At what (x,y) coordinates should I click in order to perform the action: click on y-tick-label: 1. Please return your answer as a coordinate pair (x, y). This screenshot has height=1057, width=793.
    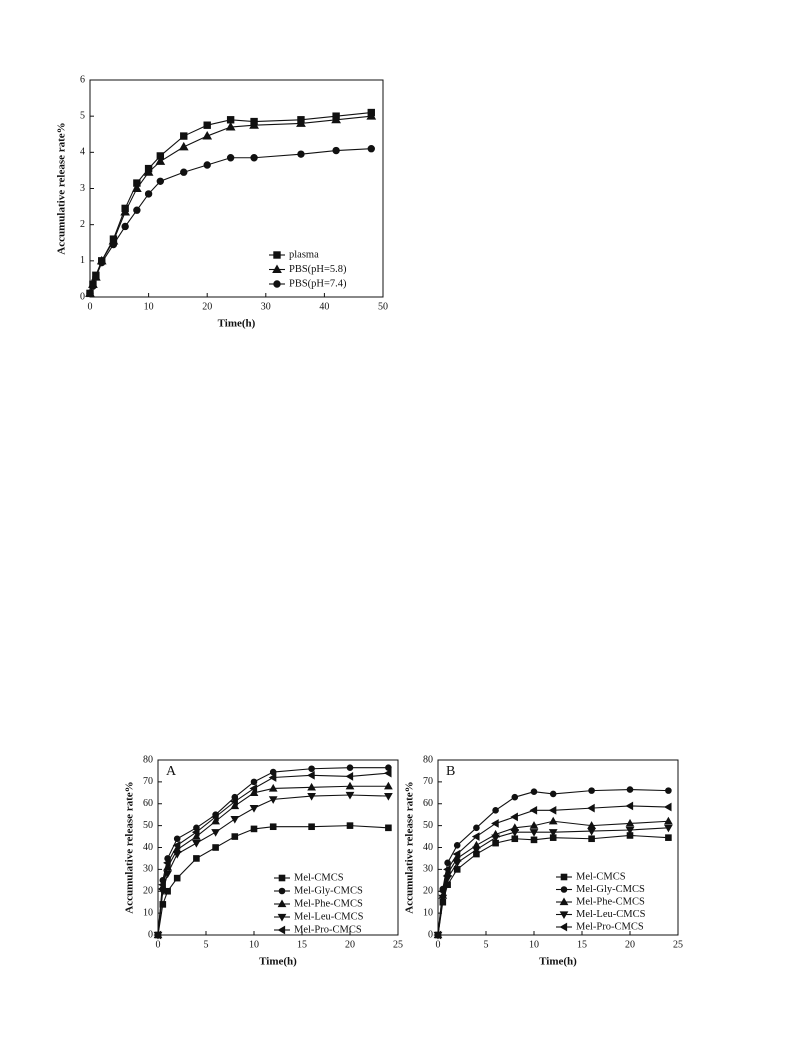
    Looking at the image, I should click on (82, 260).